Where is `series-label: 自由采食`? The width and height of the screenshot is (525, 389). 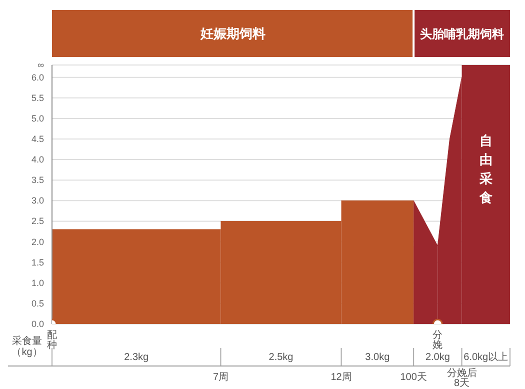 series-label: 自由采食 is located at coordinates (485, 169).